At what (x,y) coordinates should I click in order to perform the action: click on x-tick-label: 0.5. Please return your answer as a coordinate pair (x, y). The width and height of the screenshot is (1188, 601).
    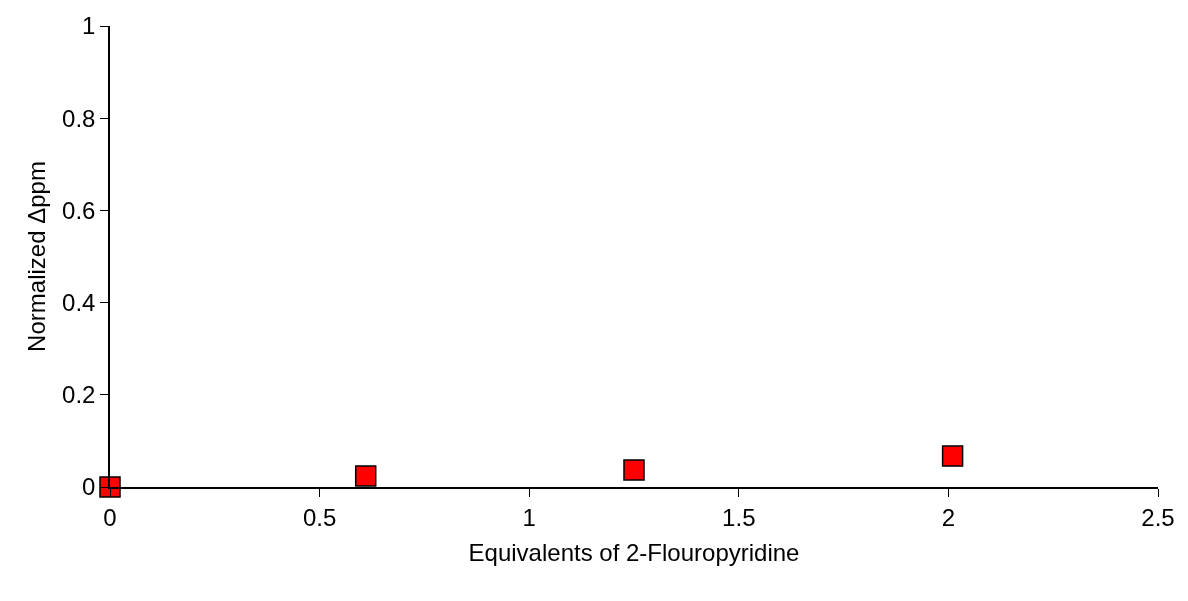
    Looking at the image, I should click on (319, 517).